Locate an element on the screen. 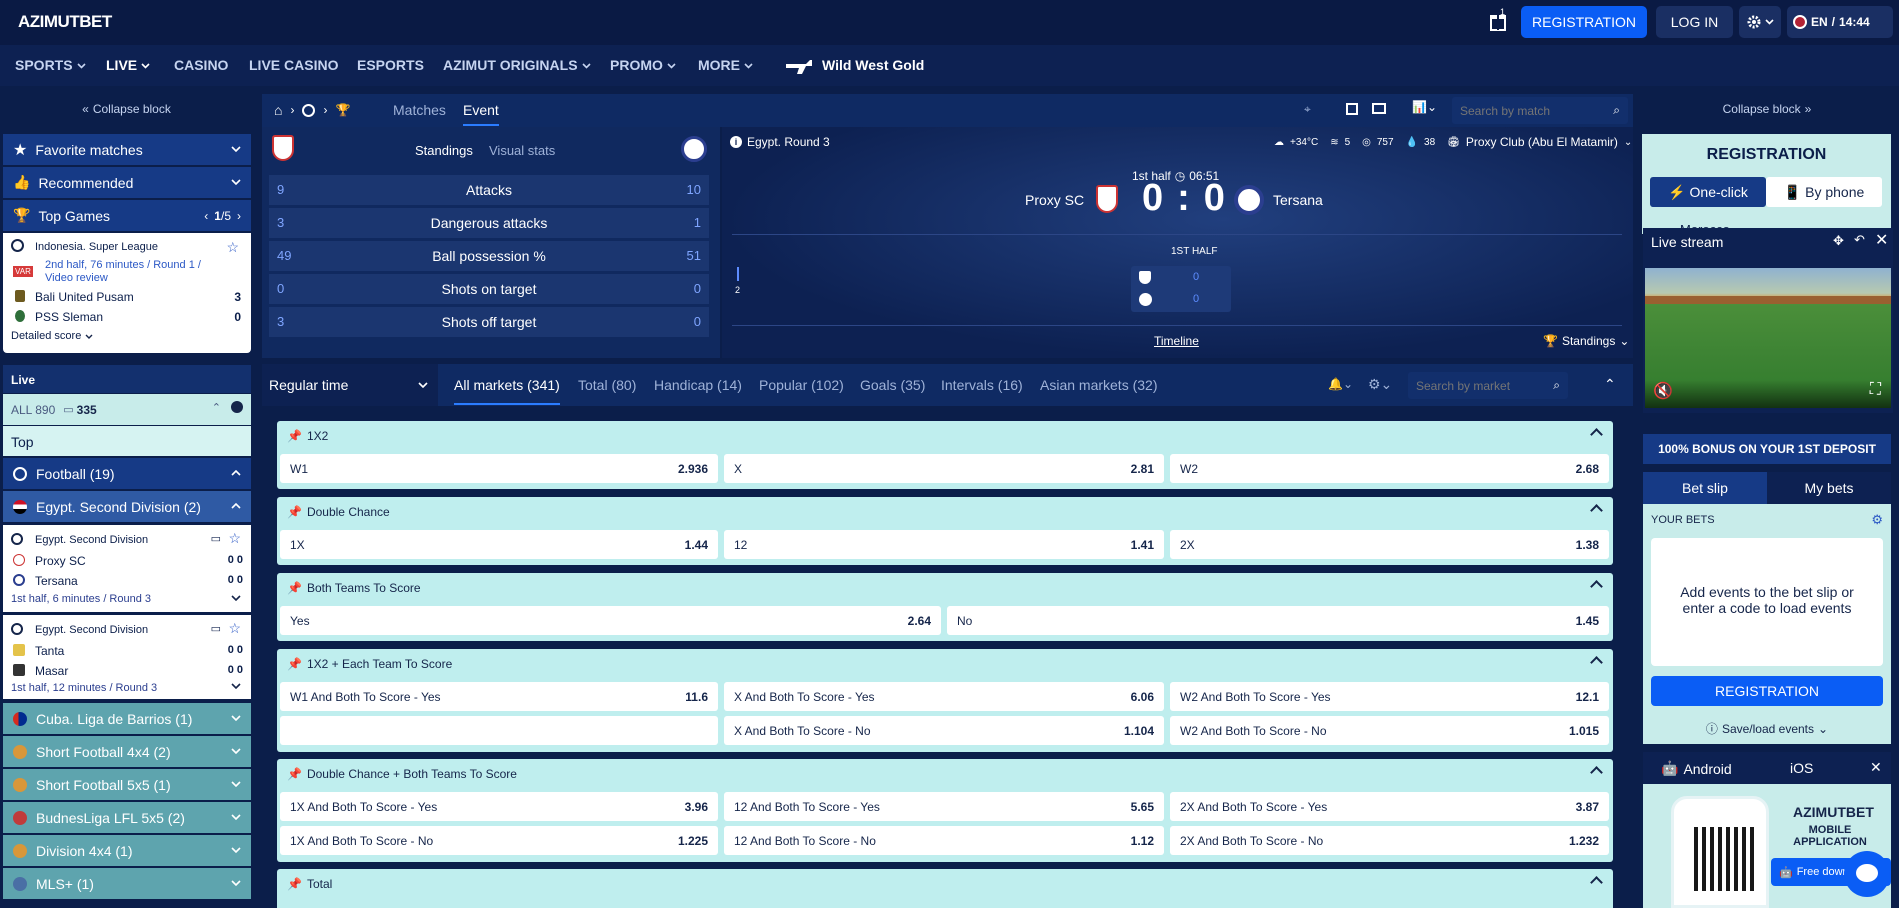  odd-button: X And Both To Score - Yes 6.06 is located at coordinates (944, 696).